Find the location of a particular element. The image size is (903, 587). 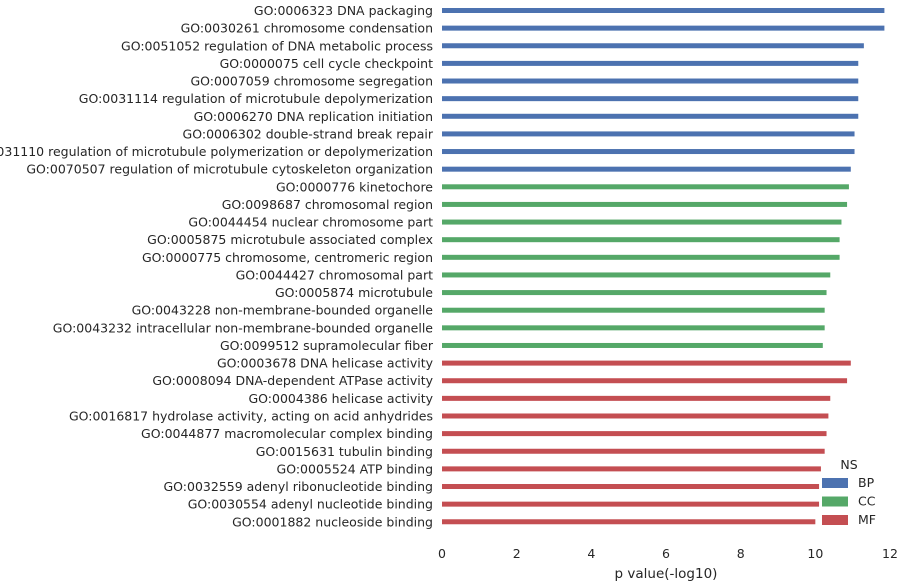

legend-label-mf: MF is located at coordinates (867, 519).